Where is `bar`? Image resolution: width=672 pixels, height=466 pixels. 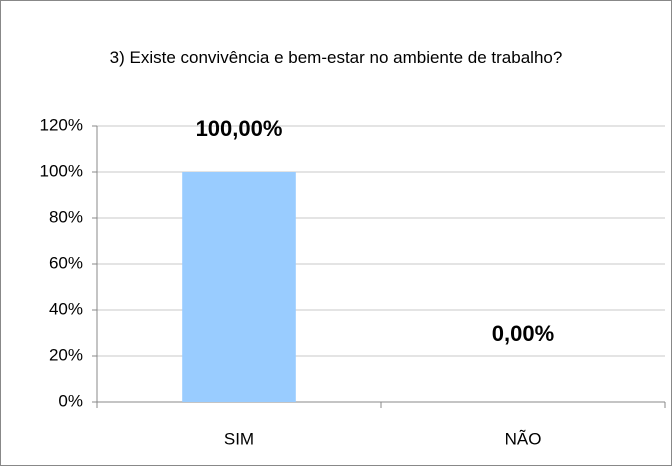
bar is located at coordinates (239, 287).